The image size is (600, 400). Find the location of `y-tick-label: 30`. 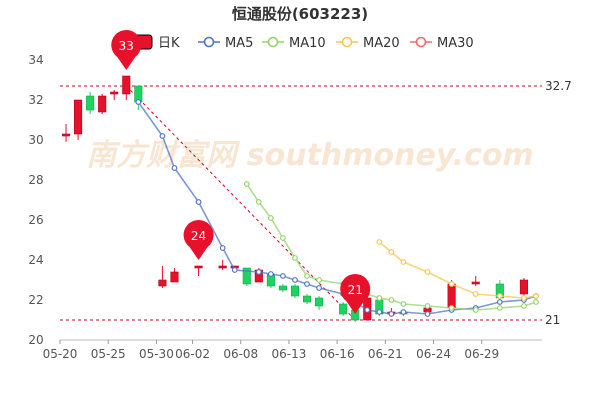

y-tick-label: 30 is located at coordinates (35, 140).